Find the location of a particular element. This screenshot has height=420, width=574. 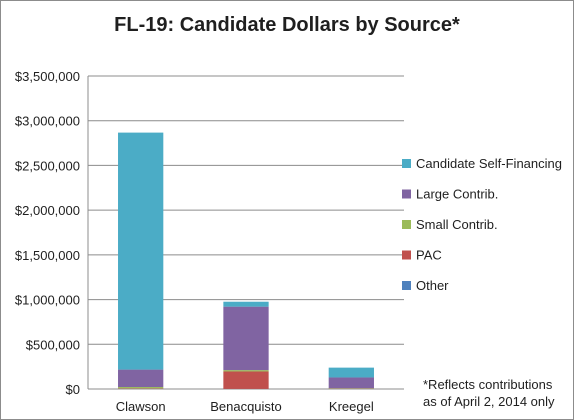

bar-clawson-small-contrib is located at coordinates (141, 388).